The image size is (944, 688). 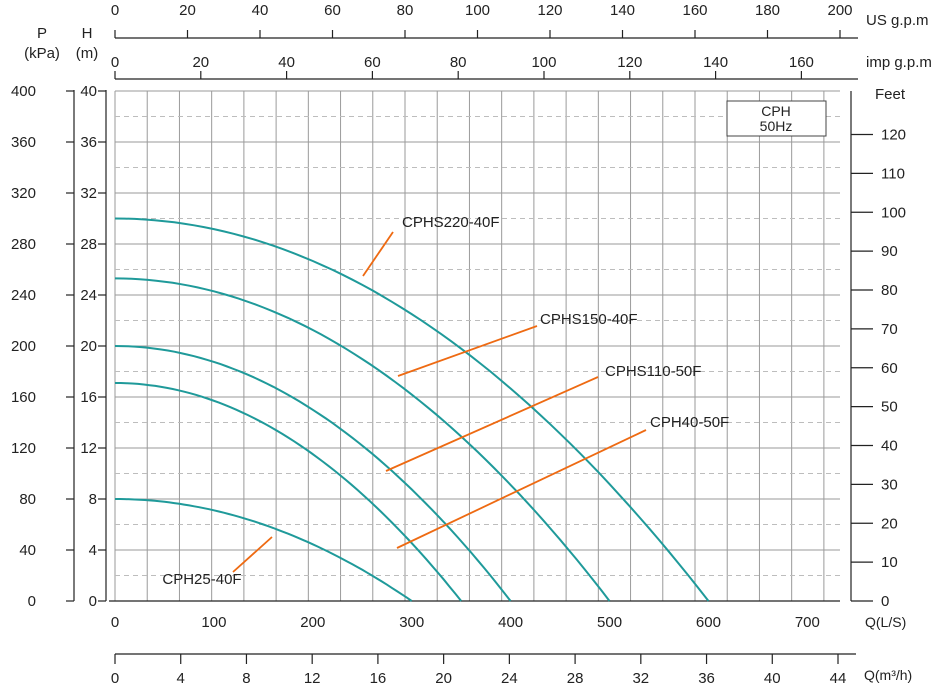 I want to click on leader-cphs110-50f, so click(x=492, y=424).